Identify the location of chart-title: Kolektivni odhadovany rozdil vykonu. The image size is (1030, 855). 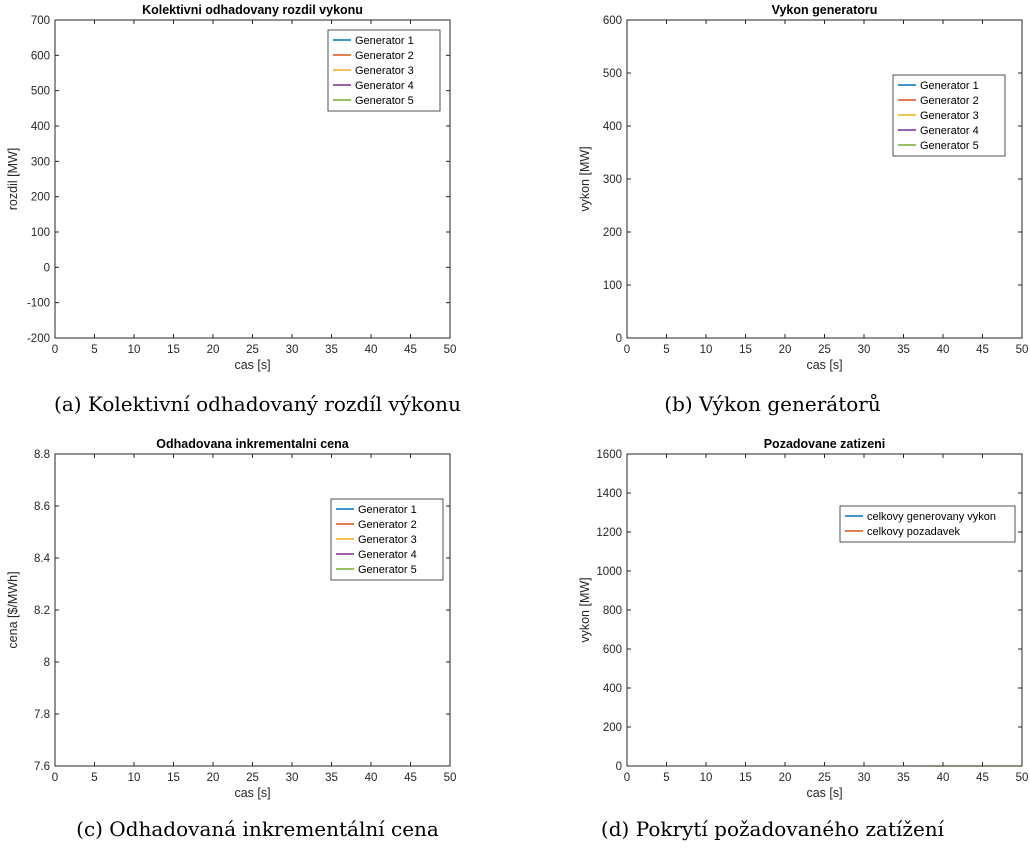
(252, 10).